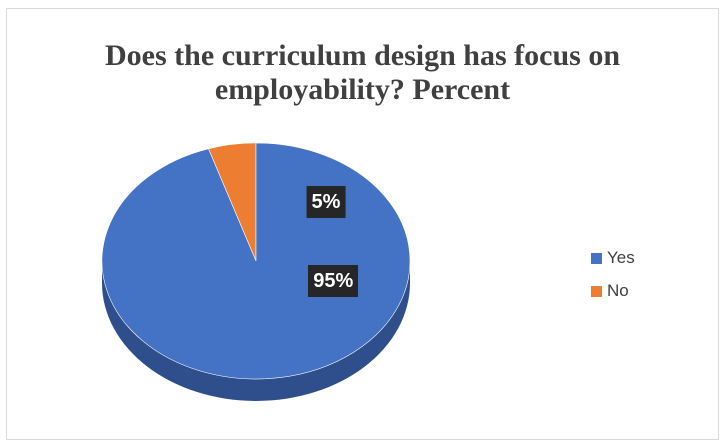 Image resolution: width=727 pixels, height=448 pixels. I want to click on pie-side-yes, so click(256, 331).